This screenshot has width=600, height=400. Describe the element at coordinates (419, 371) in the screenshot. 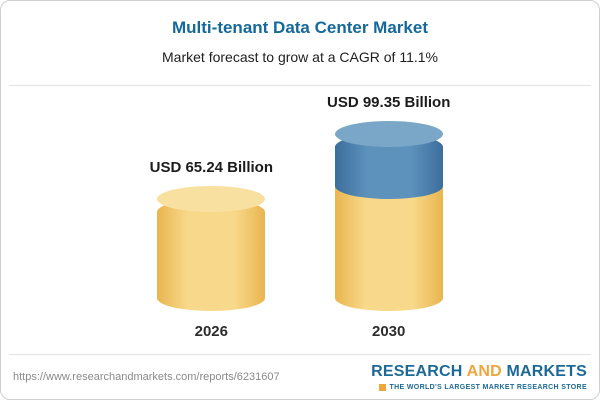

I see `logo-word-research: RESEARCH` at that location.